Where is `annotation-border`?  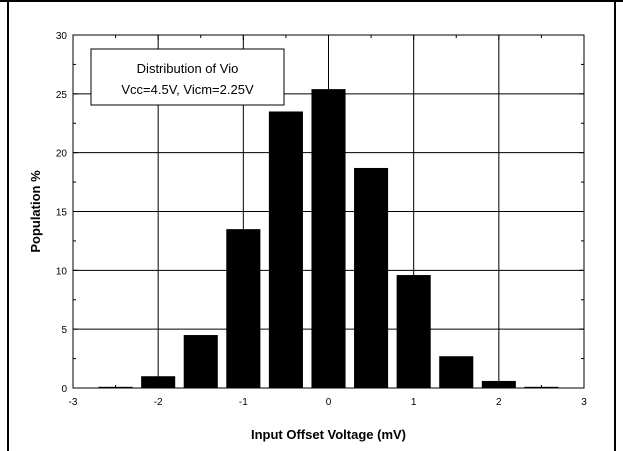
annotation-border is located at coordinates (187, 77).